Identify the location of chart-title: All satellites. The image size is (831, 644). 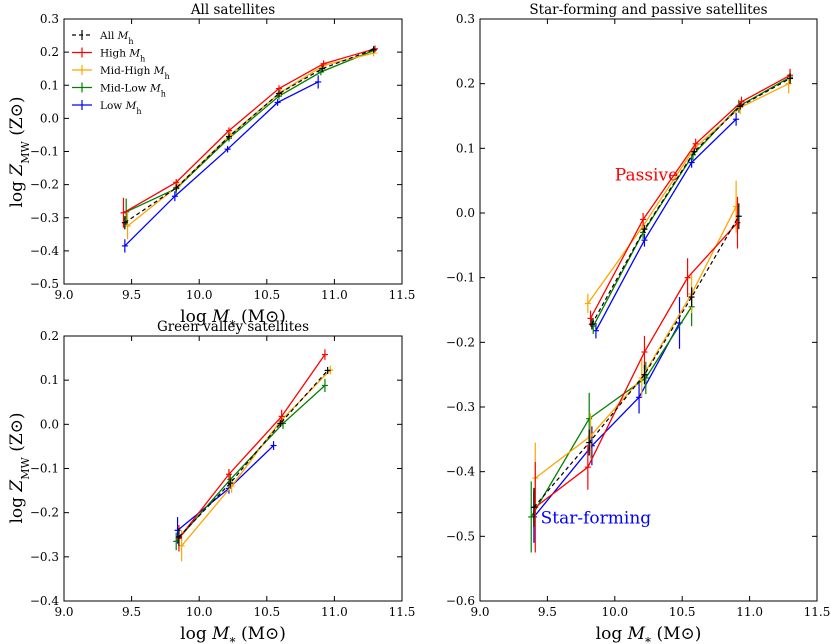
(232, 10).